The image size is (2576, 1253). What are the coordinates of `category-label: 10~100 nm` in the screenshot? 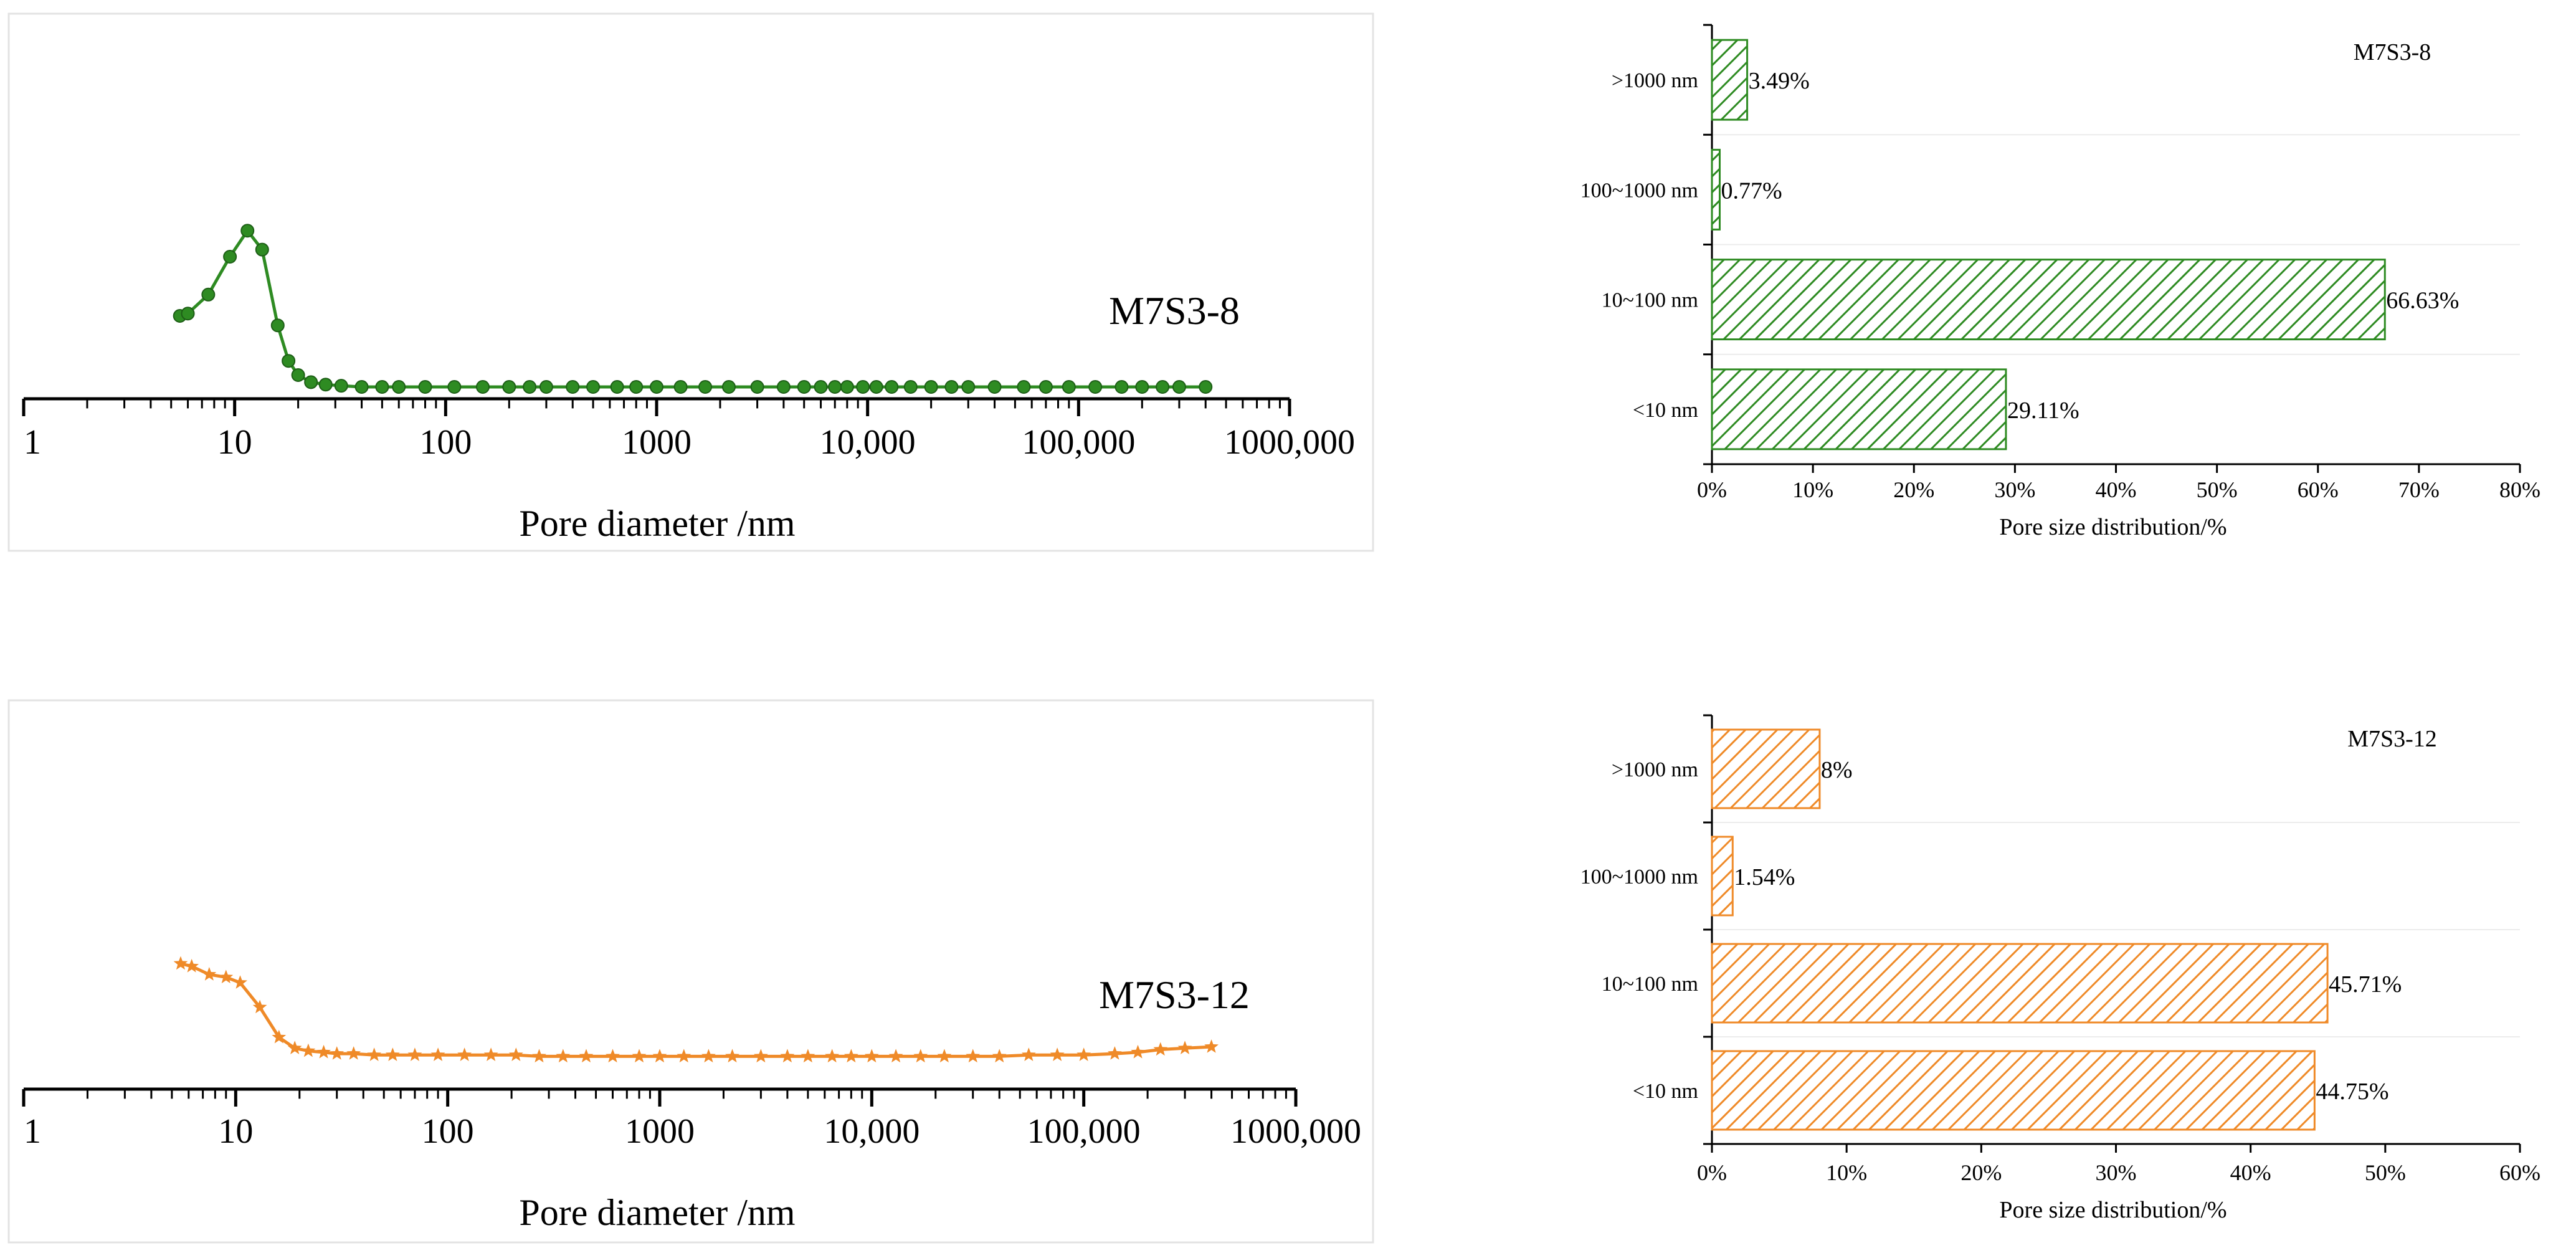 It's located at (1650, 985).